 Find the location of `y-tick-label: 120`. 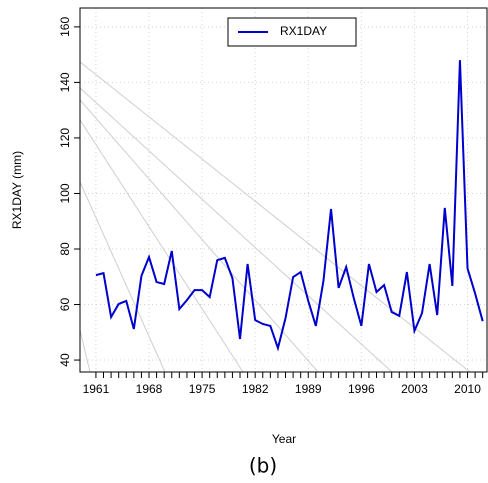

y-tick-label: 120 is located at coordinates (65, 138).